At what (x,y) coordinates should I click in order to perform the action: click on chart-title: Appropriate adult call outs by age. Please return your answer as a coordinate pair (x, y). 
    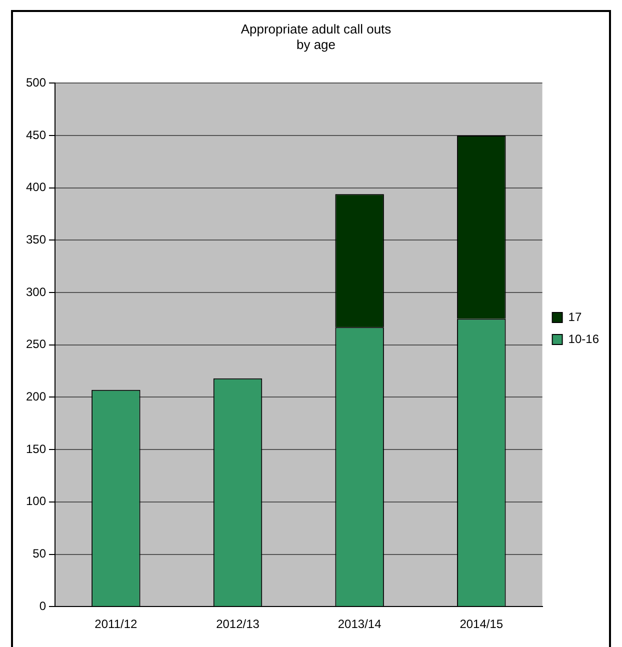
    Looking at the image, I should click on (316, 36).